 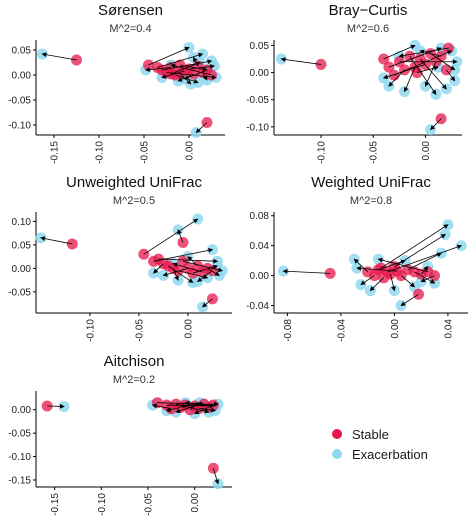 I want to click on panel-title: Unweighted UniFrac, so click(x=134, y=182).